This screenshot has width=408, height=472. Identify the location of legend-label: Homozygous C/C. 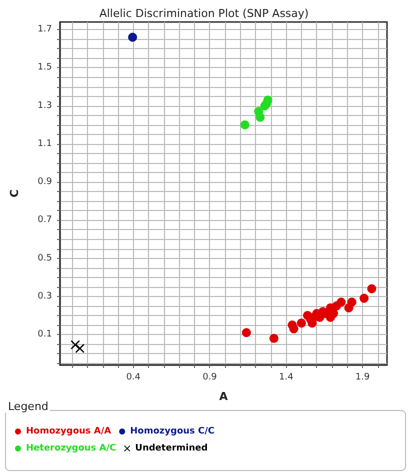
(172, 431).